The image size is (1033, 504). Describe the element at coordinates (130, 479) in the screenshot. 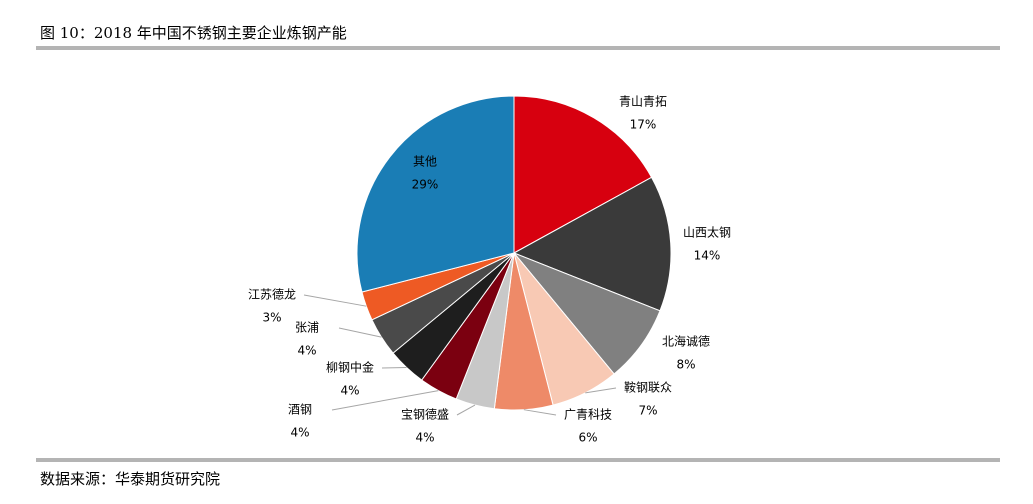

I see `source-note: 数据来源：华泰期货研究院` at that location.